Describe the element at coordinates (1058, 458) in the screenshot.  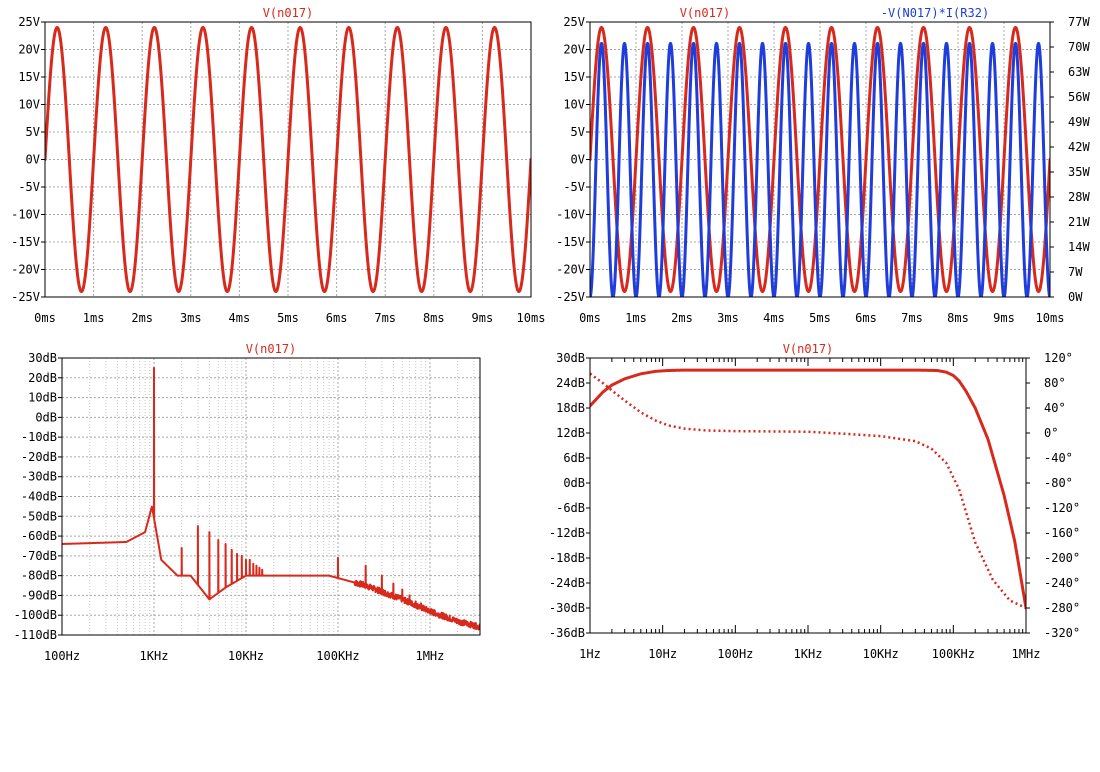
I see `y2-tick-label: -40°` at that location.